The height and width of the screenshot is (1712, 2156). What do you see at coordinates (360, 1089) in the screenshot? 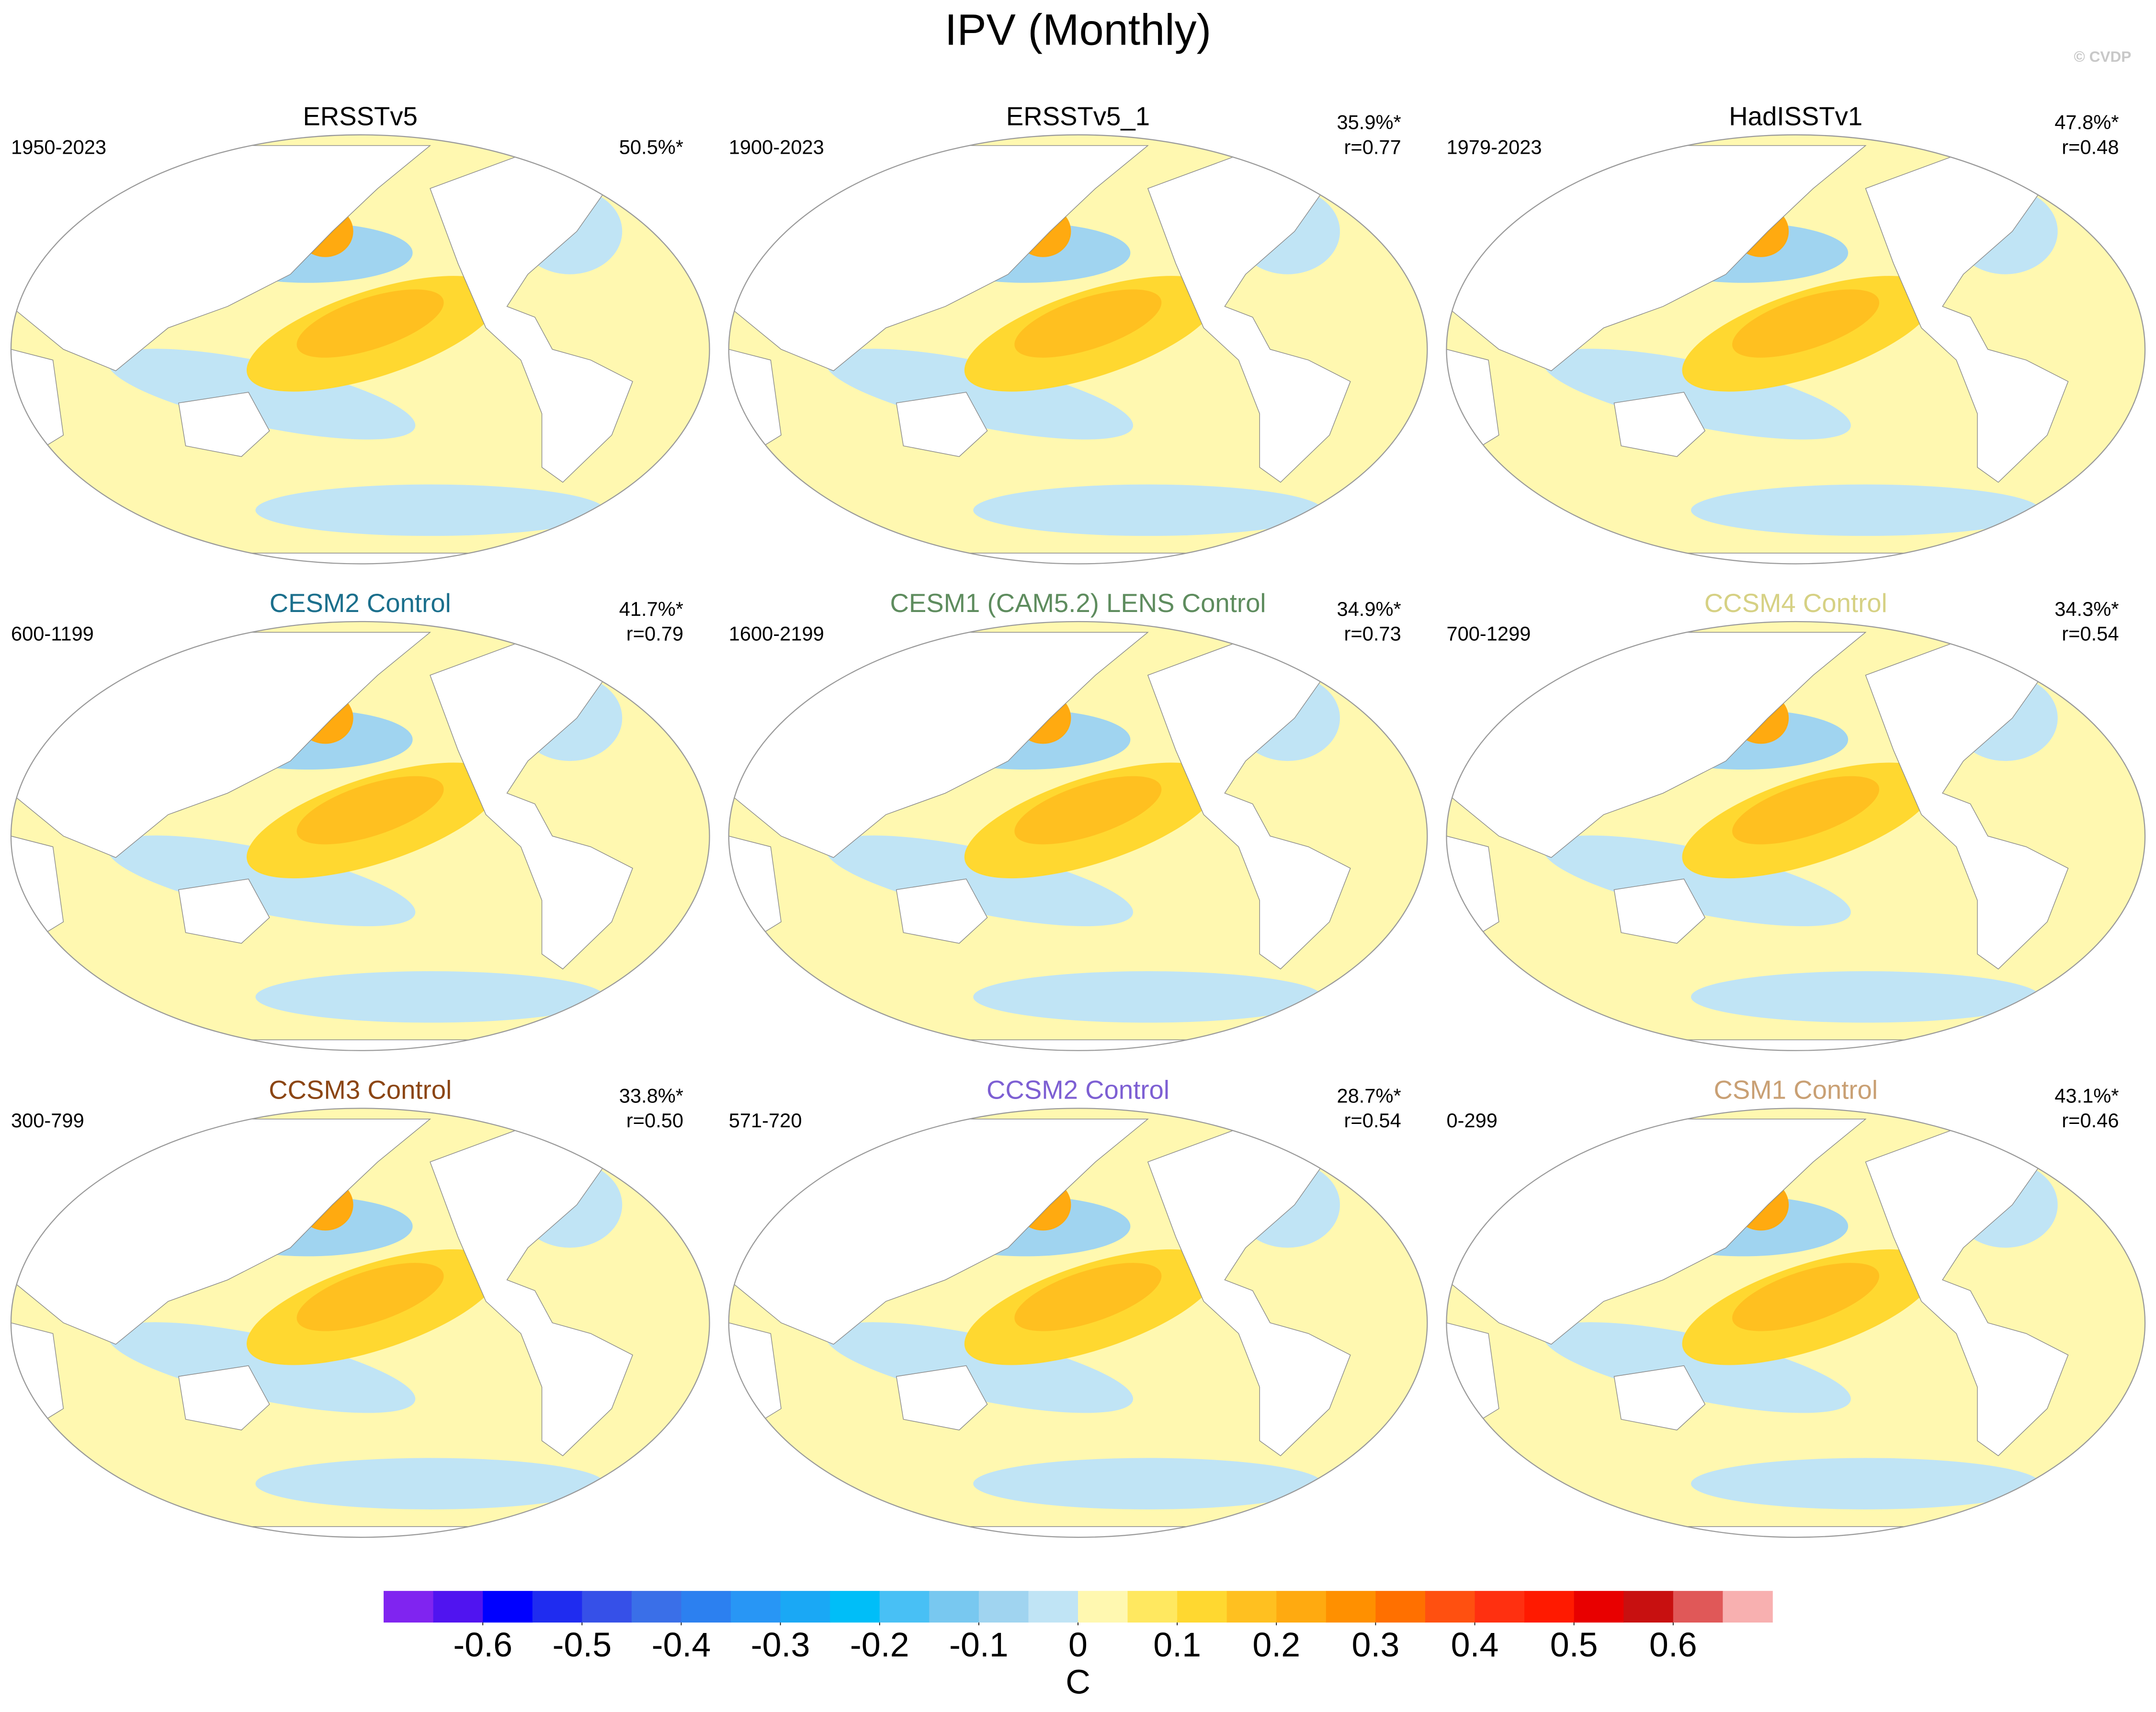
I see `panel-title: CCSM3 Control` at bounding box center [360, 1089].